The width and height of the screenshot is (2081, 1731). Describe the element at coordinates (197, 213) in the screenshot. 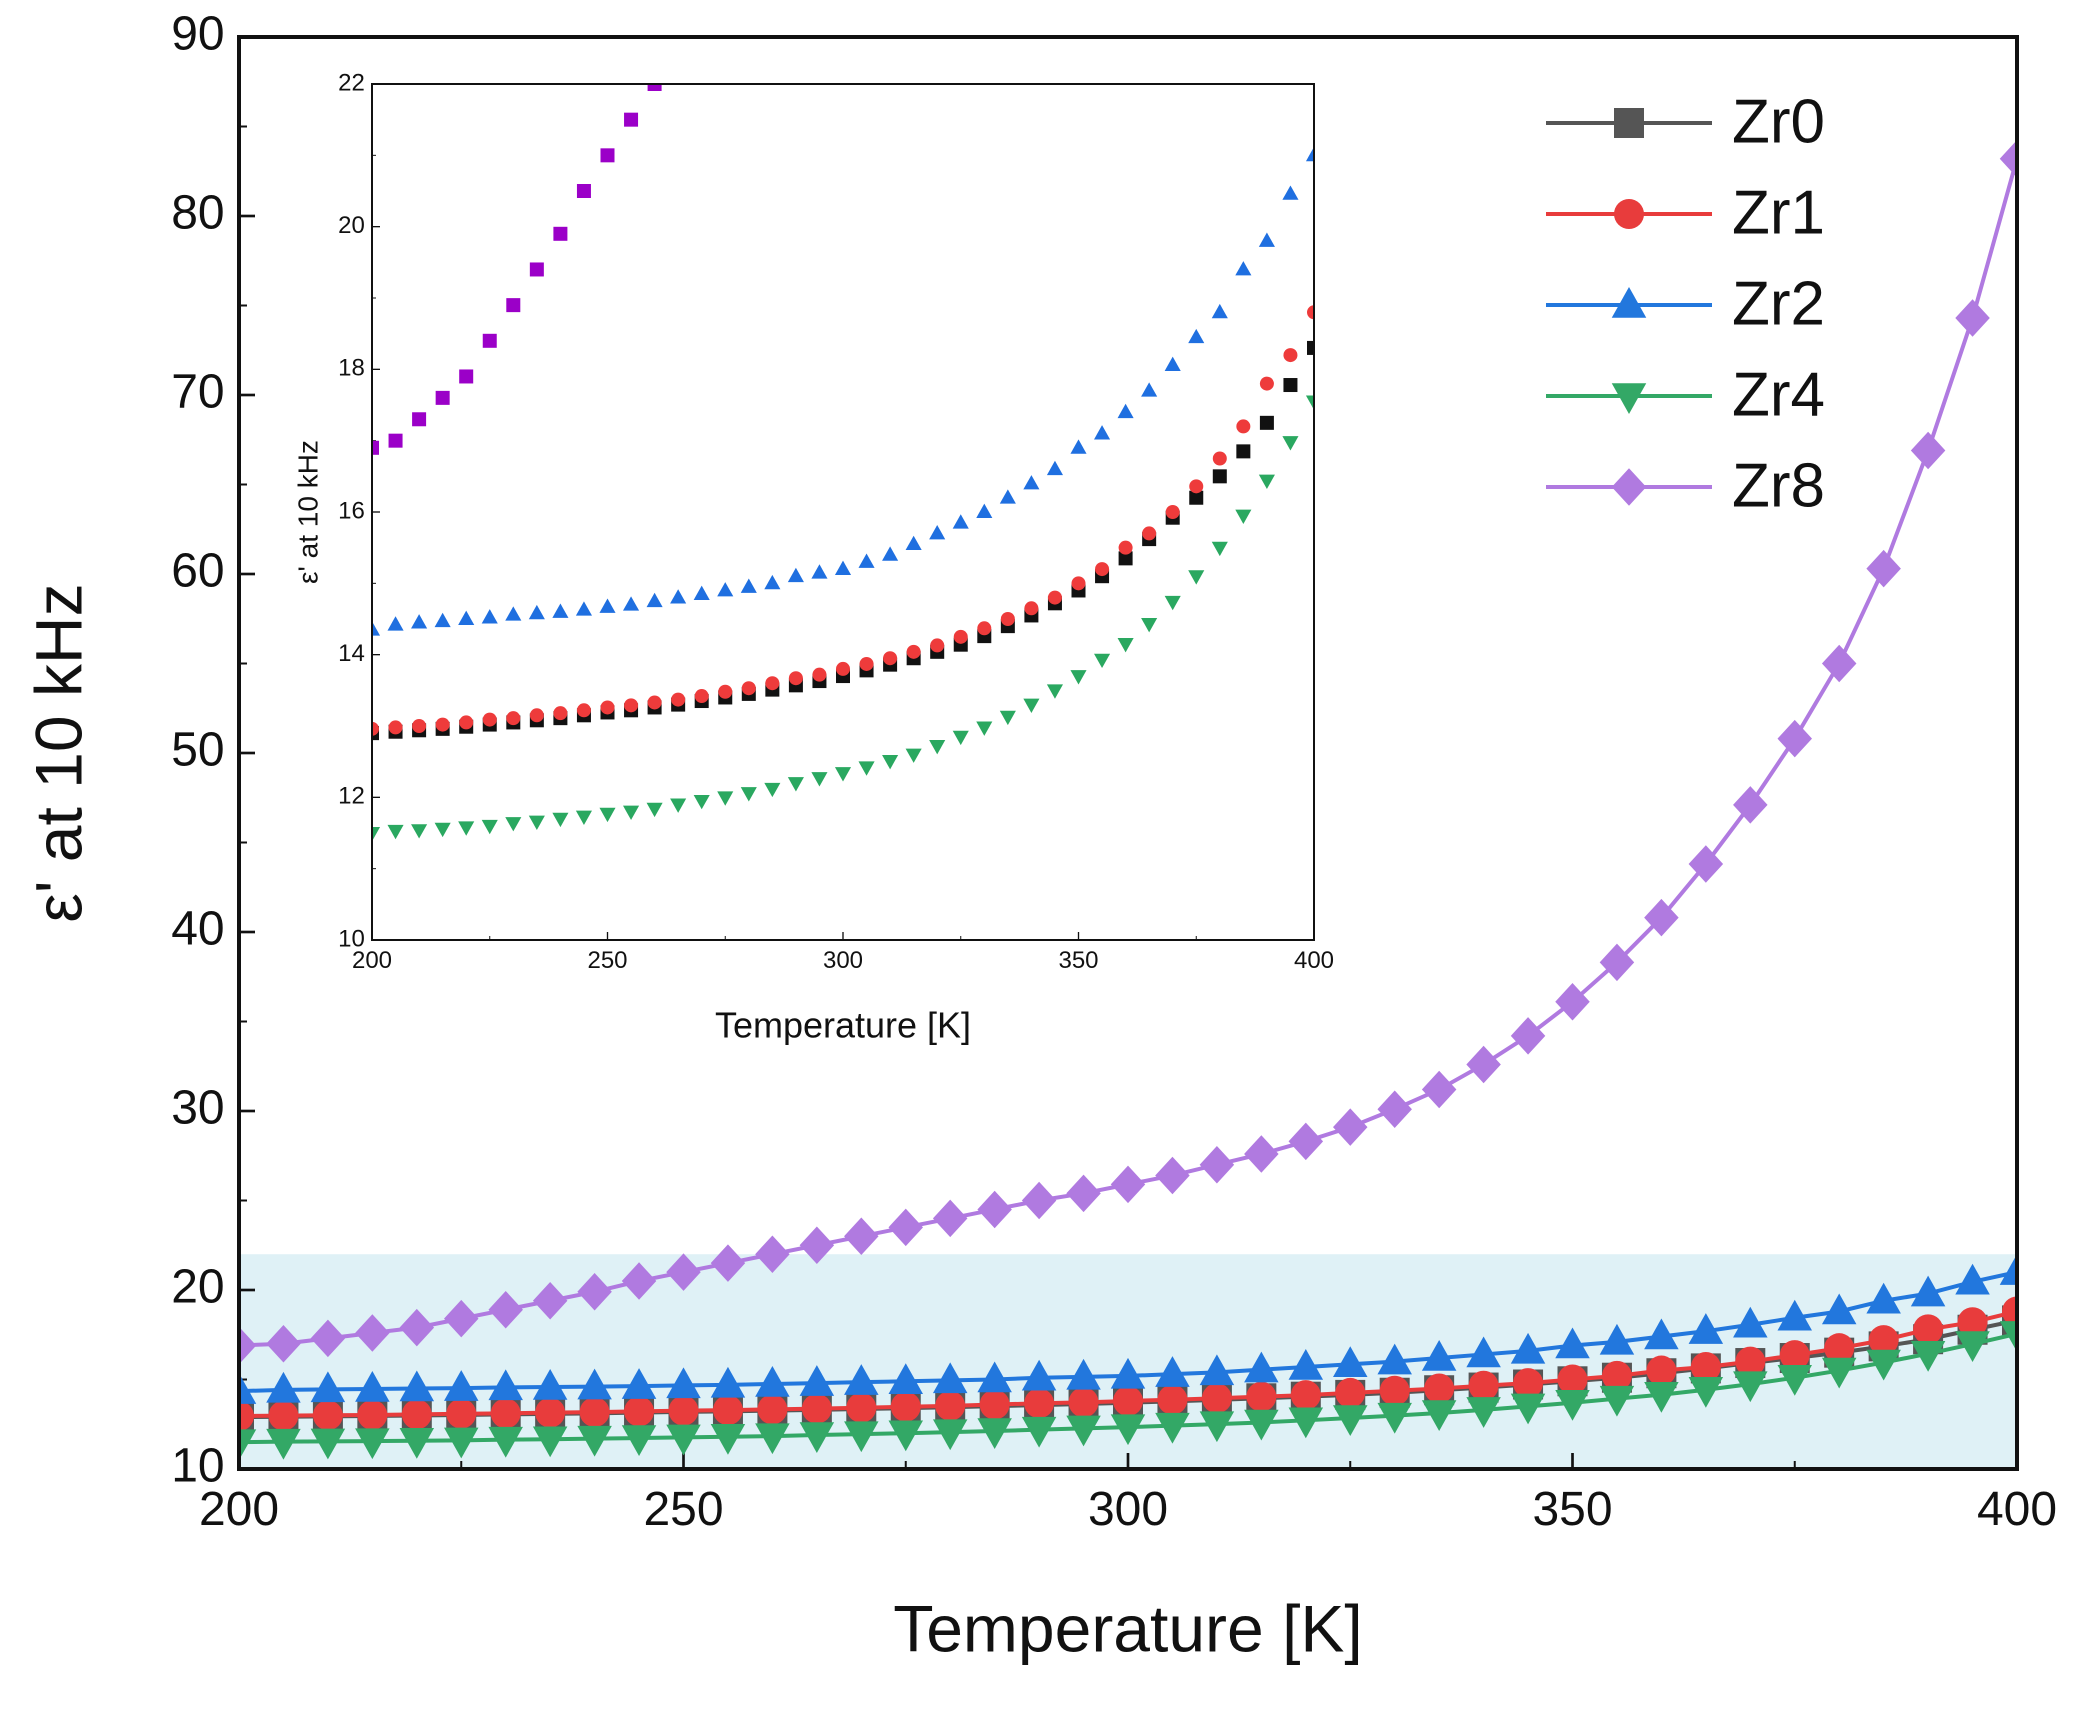

I see `y-tick-label: 80` at that location.